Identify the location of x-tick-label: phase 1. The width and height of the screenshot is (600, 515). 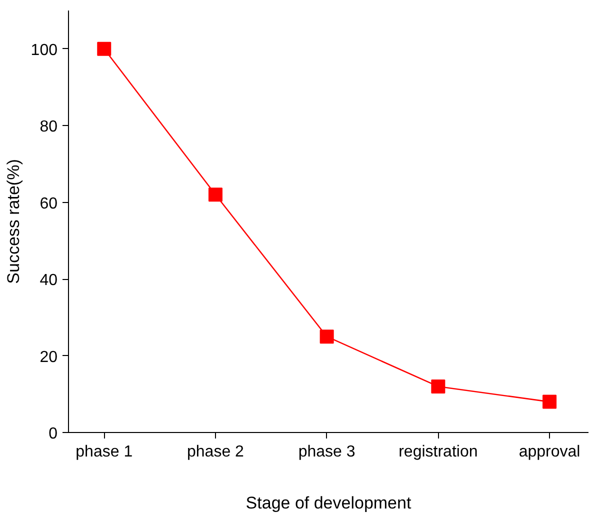
(104, 452).